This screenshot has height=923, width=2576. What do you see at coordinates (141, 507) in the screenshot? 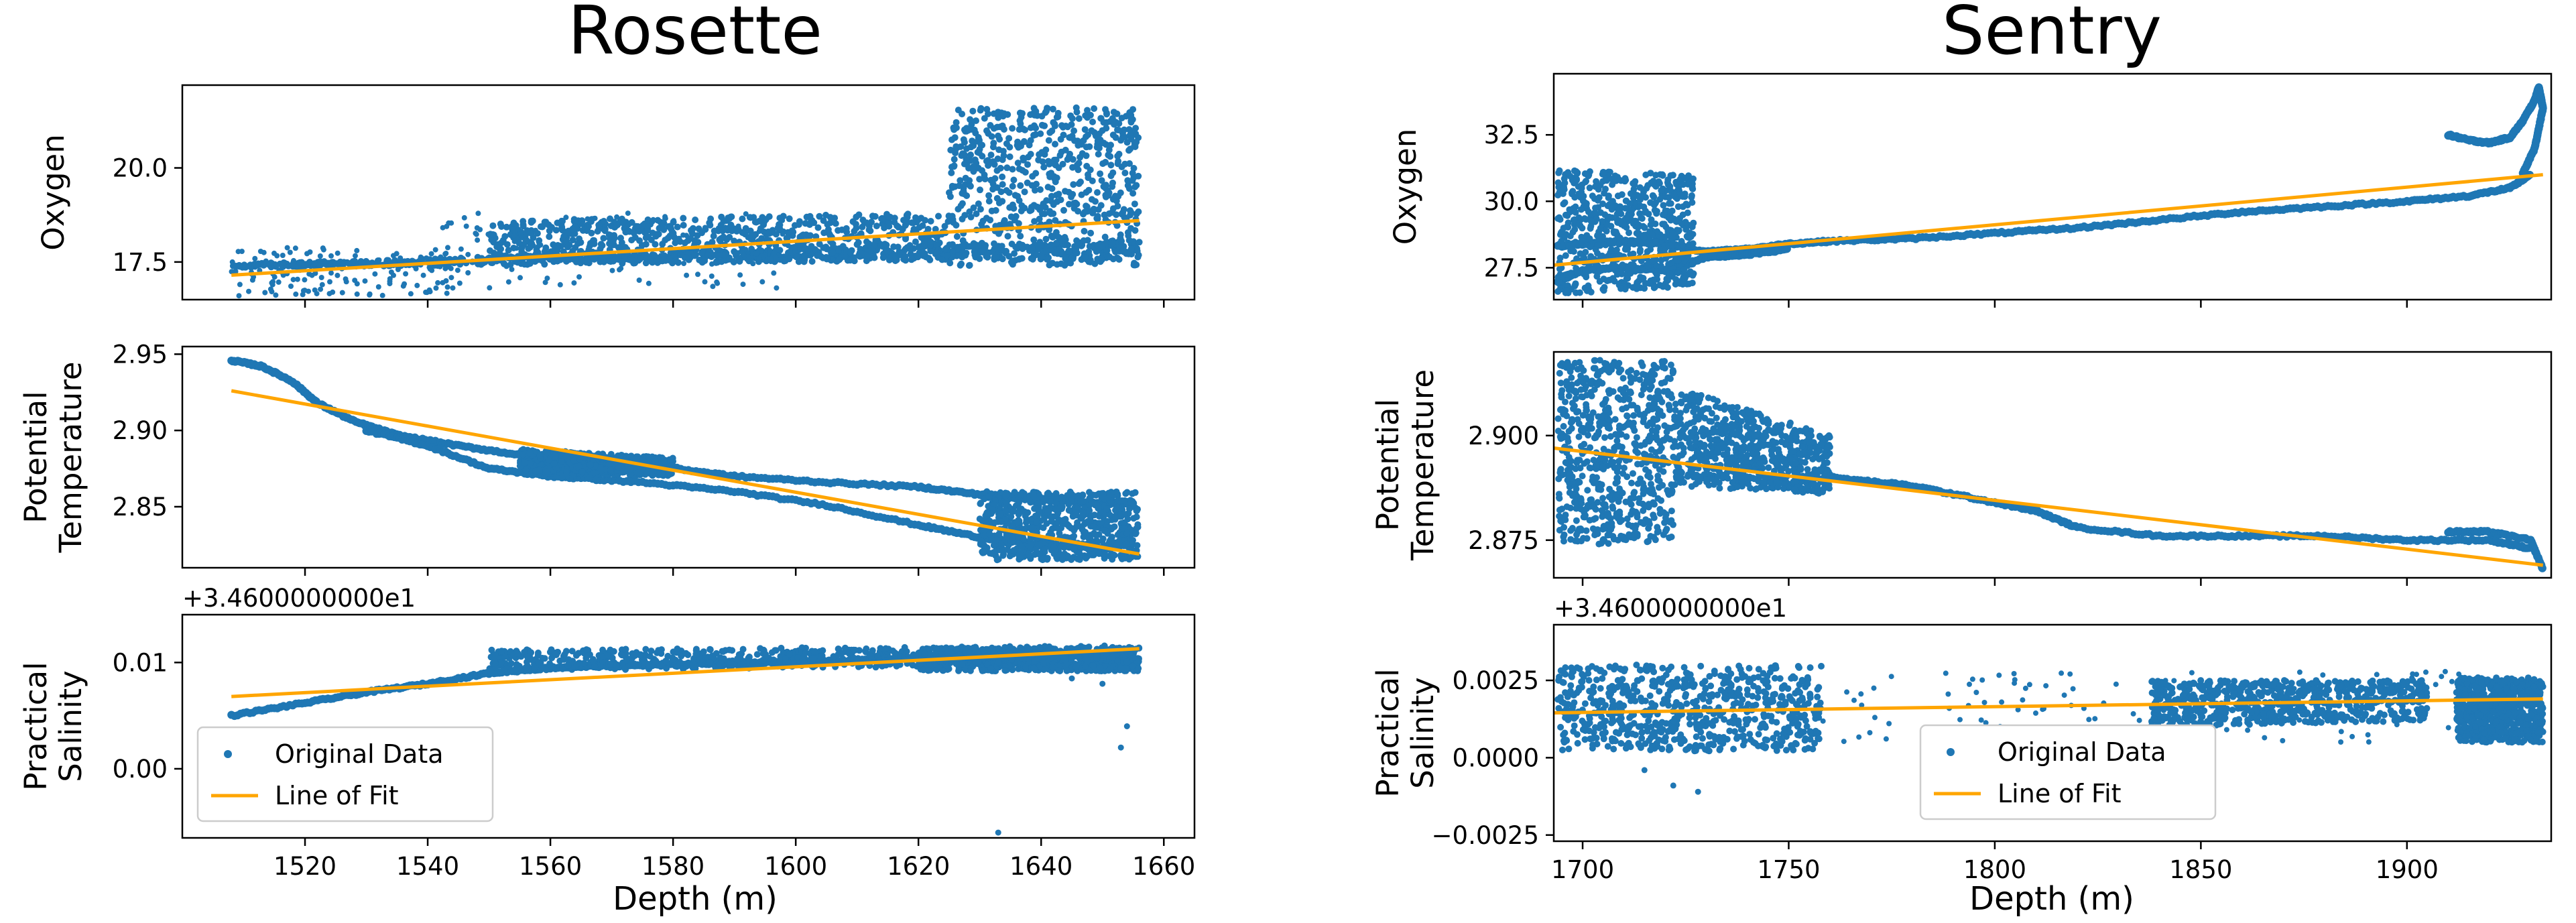
I see `y-tick-label: 2.85` at bounding box center [141, 507].